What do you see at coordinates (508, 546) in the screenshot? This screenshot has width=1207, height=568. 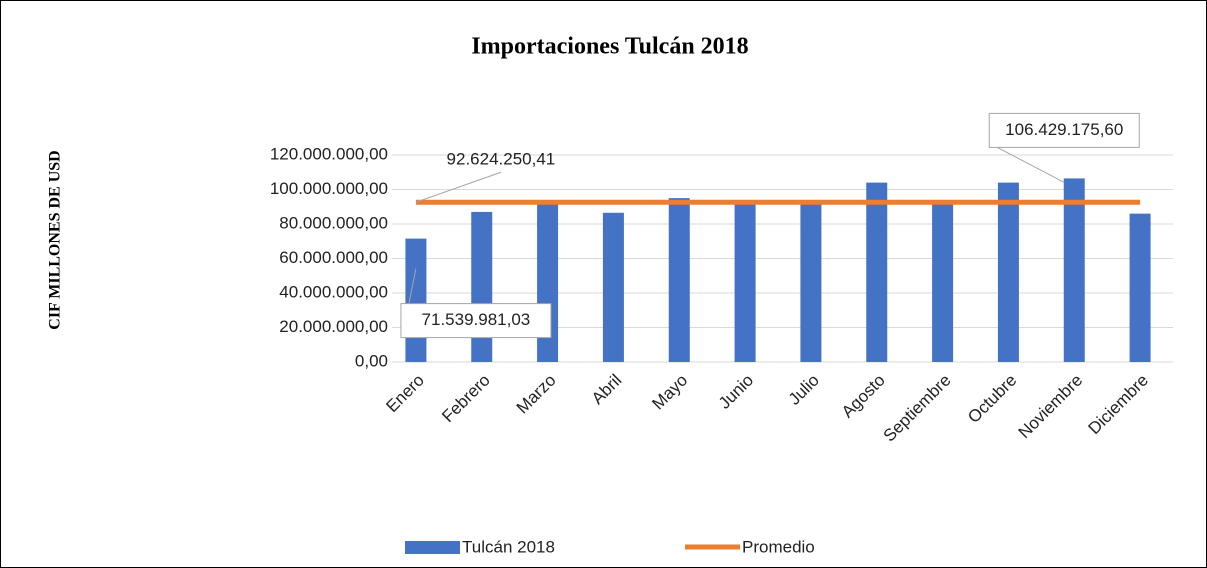 I see `legend-label: Tulcán 2018` at bounding box center [508, 546].